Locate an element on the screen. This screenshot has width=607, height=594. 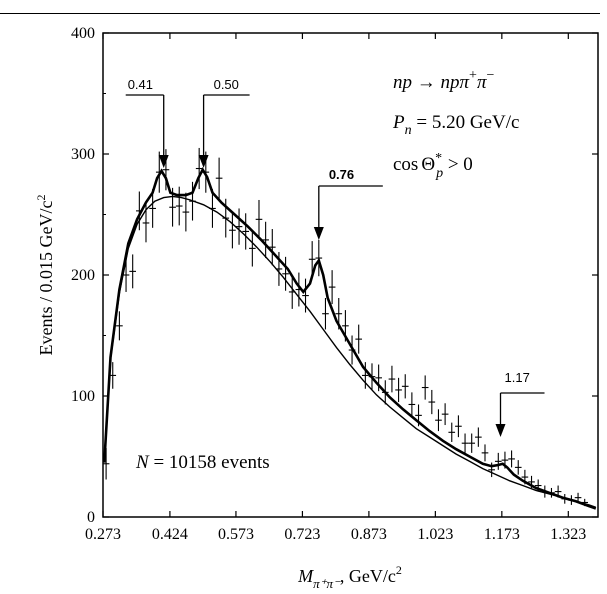
angle-sym: Θ is located at coordinates (428, 164).